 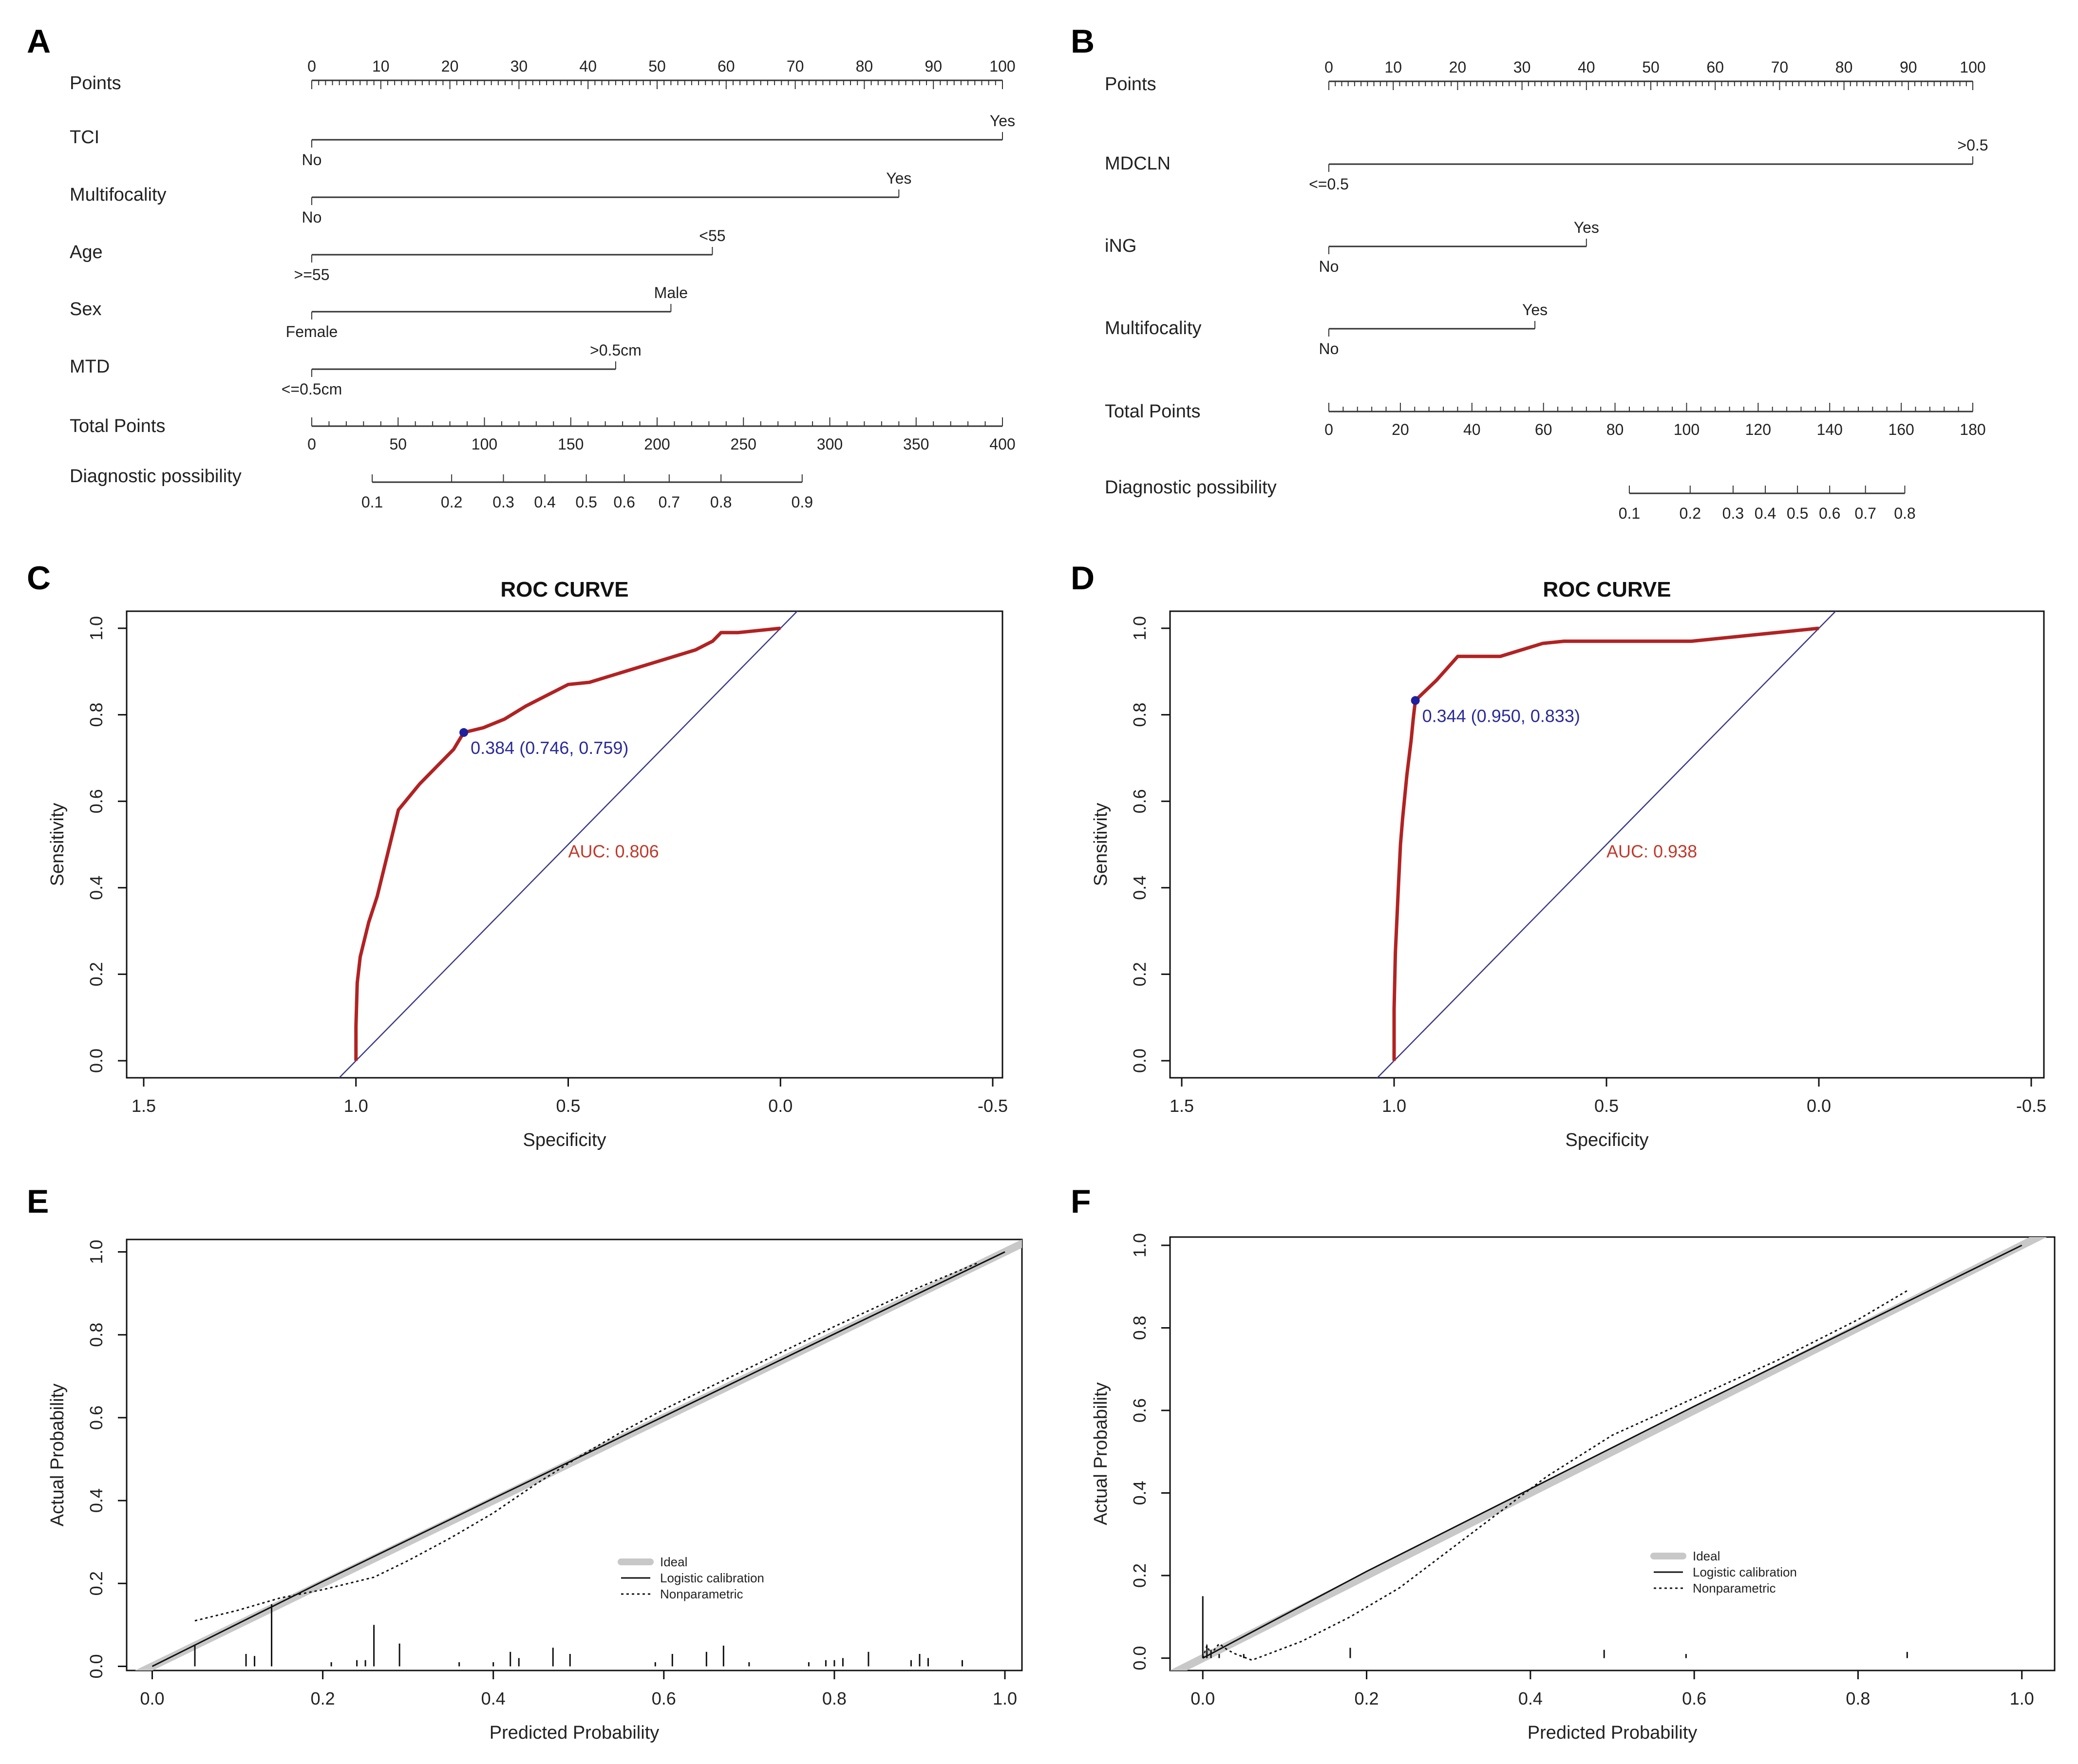 What do you see at coordinates (802, 502) in the screenshot?
I see `probability-tick-label: 0.9` at bounding box center [802, 502].